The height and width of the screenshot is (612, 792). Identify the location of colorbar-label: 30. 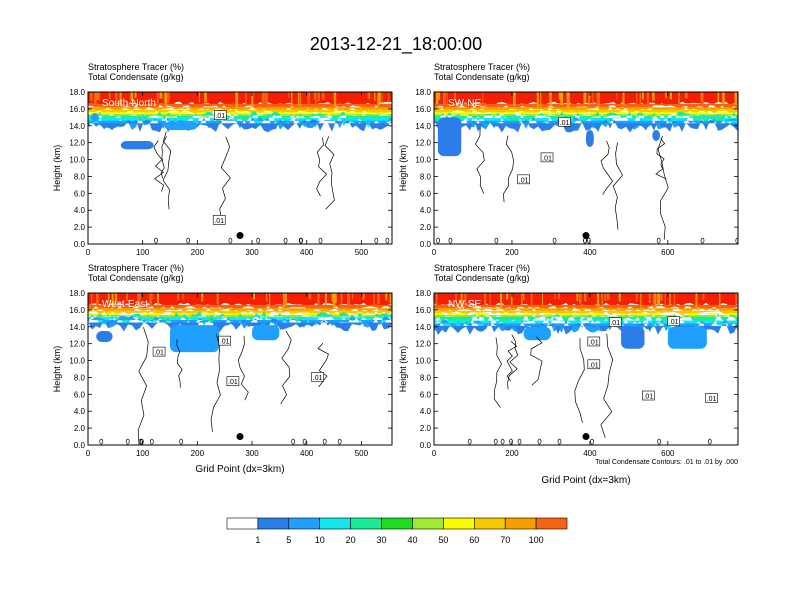
(381, 540).